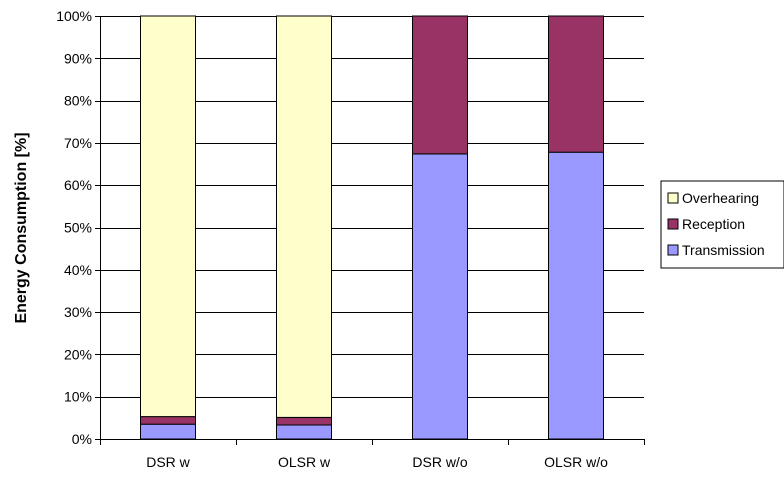 This screenshot has width=784, height=484. I want to click on y-tick-label: 70%, so click(78, 143).